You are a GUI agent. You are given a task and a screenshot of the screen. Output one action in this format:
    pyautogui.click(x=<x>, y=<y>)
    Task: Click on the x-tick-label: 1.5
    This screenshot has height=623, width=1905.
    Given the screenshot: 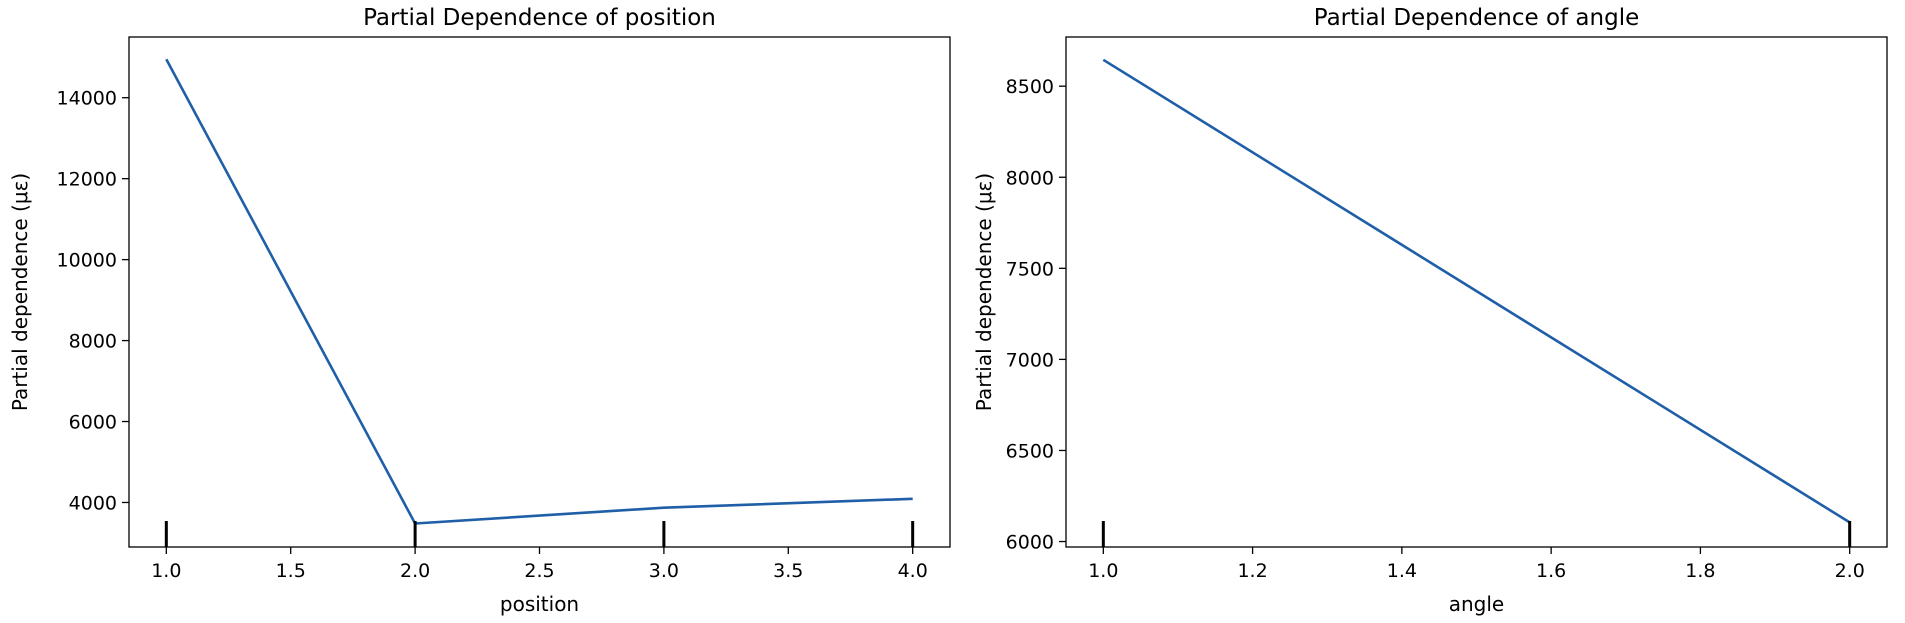 What is the action you would take?
    pyautogui.click(x=291, y=571)
    